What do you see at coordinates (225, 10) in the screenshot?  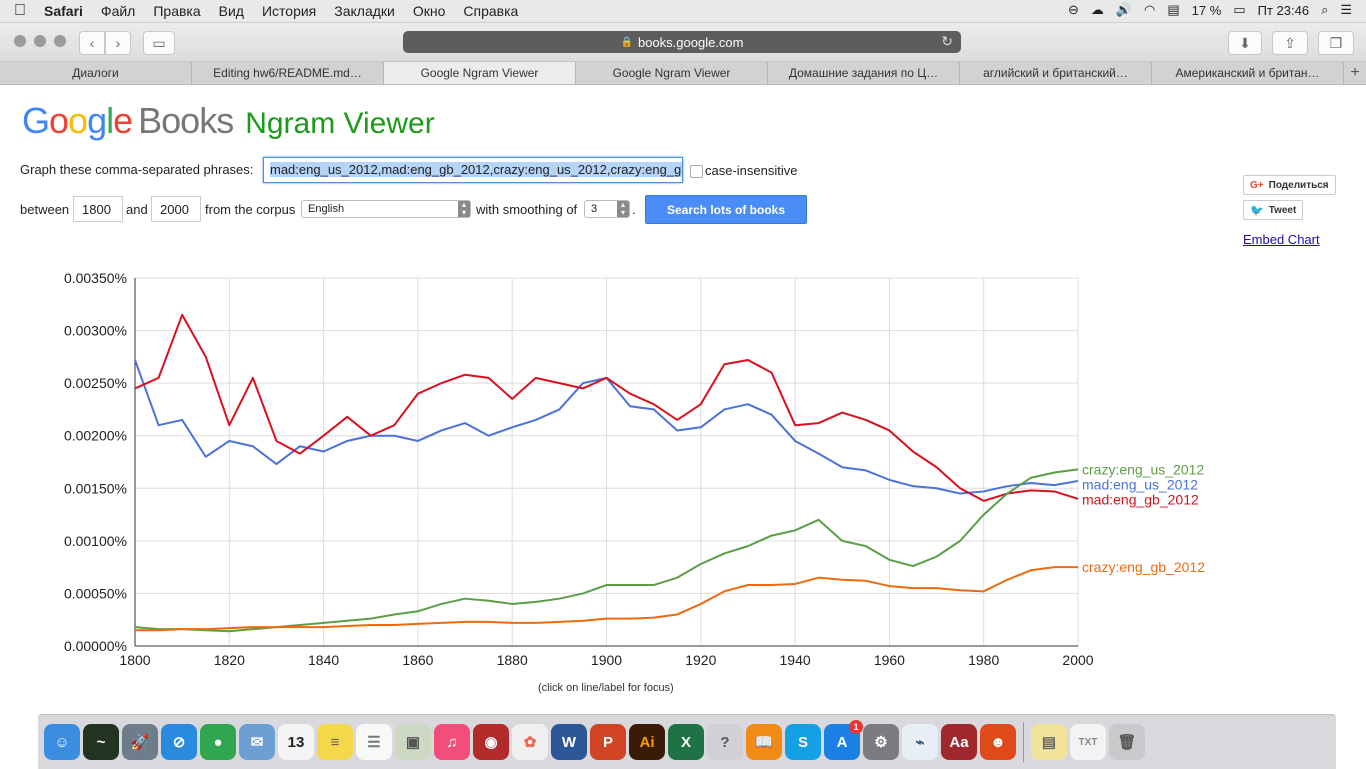 I see `menu-view: Вид` at bounding box center [225, 10].